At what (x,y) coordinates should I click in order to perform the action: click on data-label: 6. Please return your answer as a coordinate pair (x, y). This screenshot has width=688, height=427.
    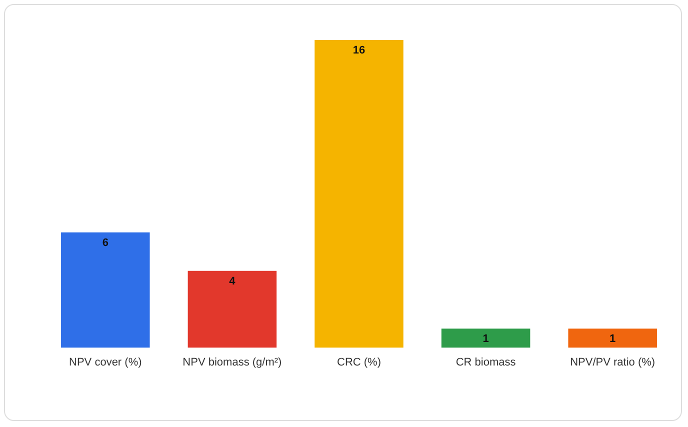
    Looking at the image, I should click on (105, 242).